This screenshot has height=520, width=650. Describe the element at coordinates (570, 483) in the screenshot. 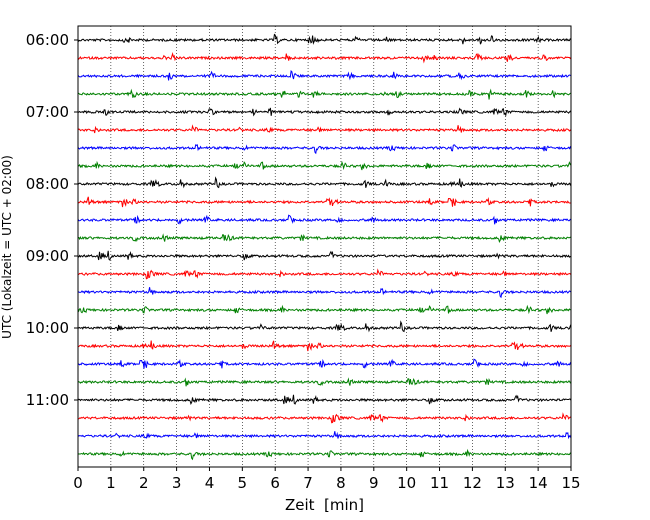

I see `x-tick-label-15: 15` at that location.